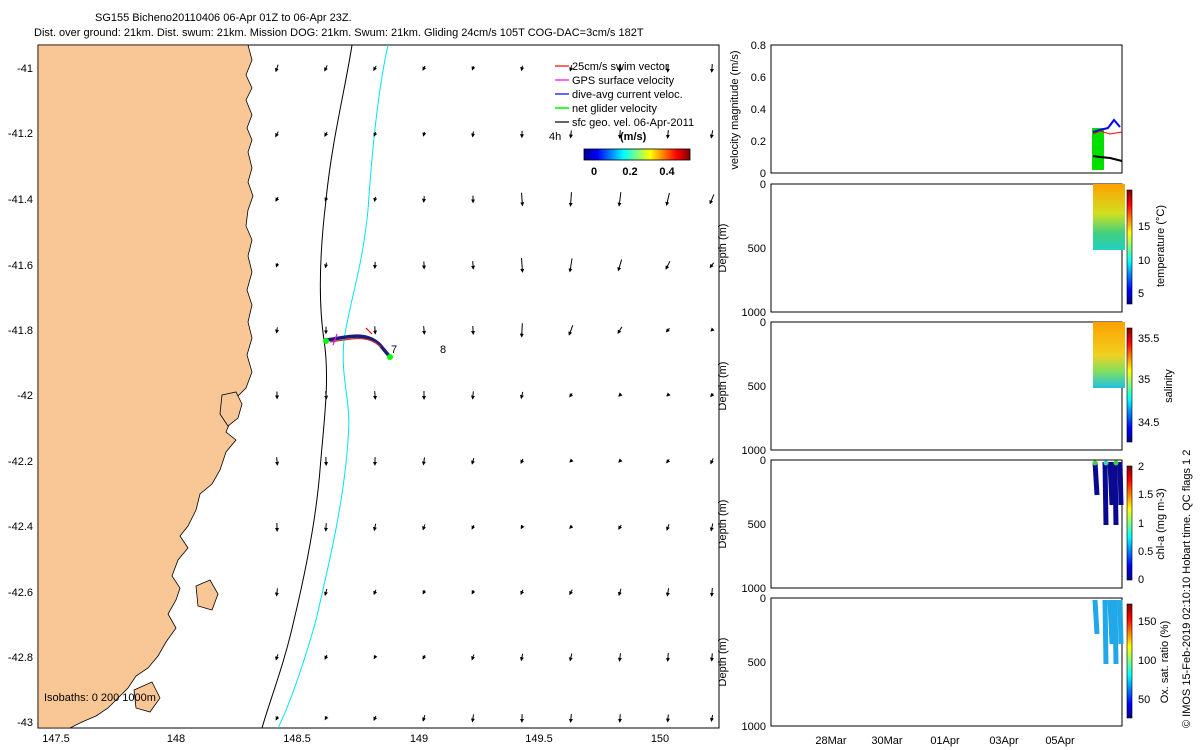 The image size is (1200, 750). Describe the element at coordinates (754, 387) in the screenshot. I see `salinity-yaxis: 0 500 1000` at that location.